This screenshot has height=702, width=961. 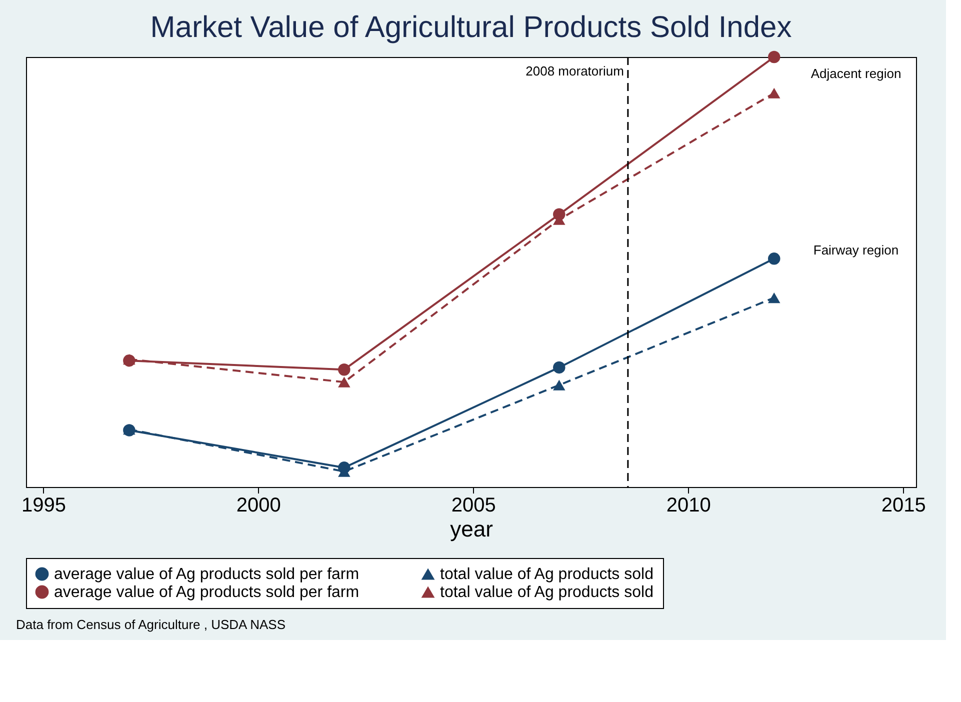 I want to click on chart-title: Market Value of Agricultural Products Sold Index, so click(x=471, y=27).